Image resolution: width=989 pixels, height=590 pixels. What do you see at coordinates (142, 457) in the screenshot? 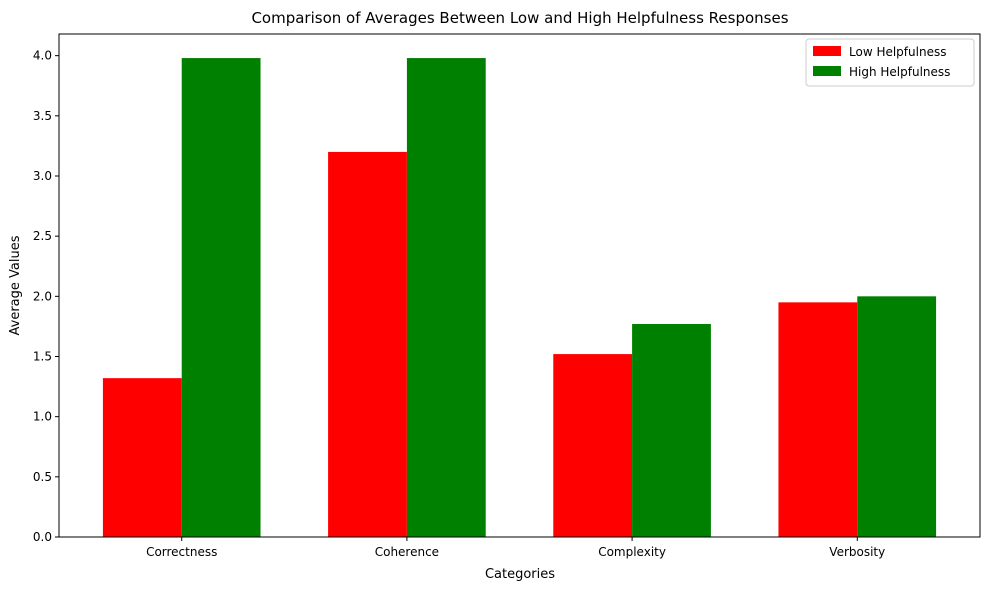
I see `bar-low-helpfulness-correctness` at bounding box center [142, 457].